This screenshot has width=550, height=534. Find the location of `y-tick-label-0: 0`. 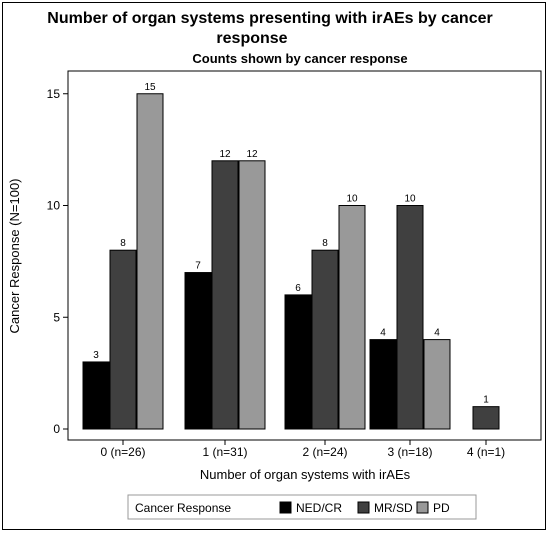

y-tick-label-0: 0 is located at coordinates (56, 429).